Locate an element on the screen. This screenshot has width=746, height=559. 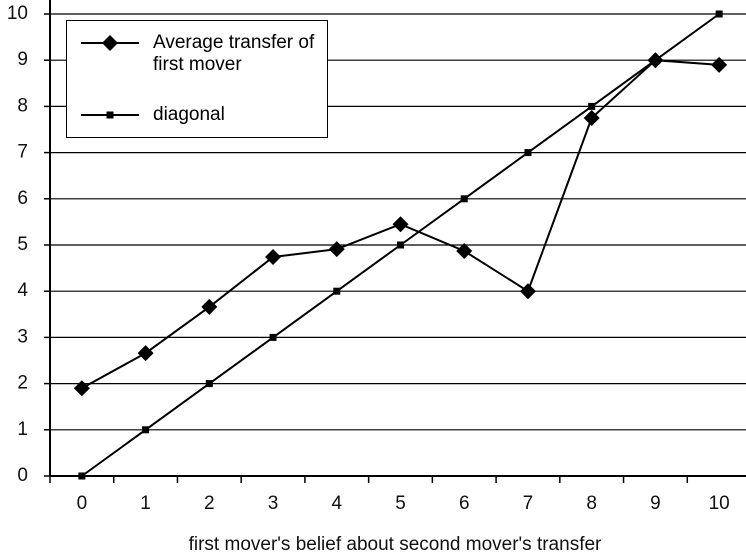
x-tick-label: 0 is located at coordinates (82, 503).